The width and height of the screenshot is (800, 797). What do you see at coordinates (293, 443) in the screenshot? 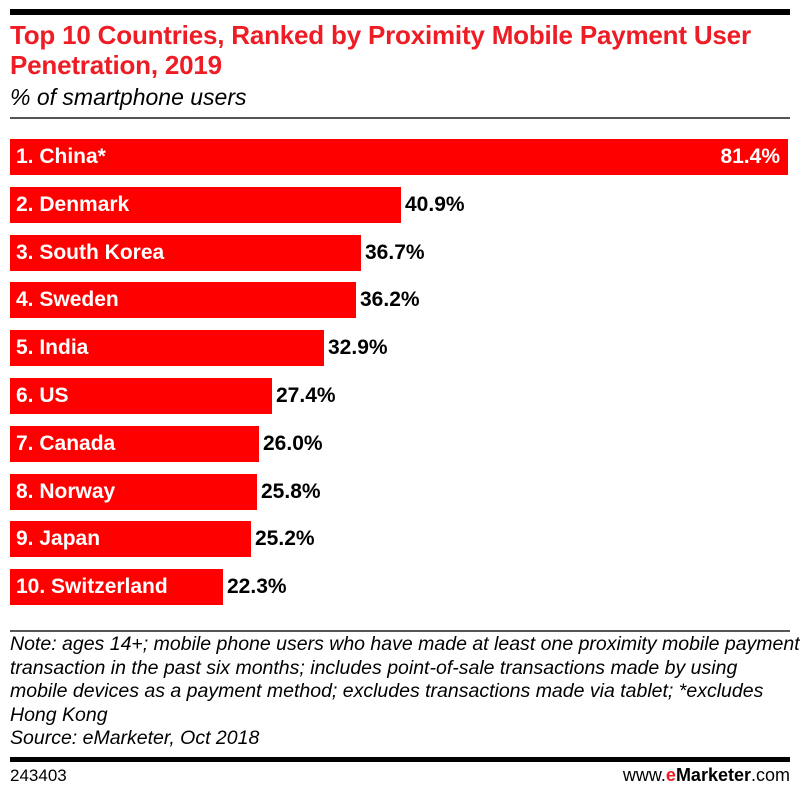
I see `bar-value: 26.0%` at bounding box center [293, 443].